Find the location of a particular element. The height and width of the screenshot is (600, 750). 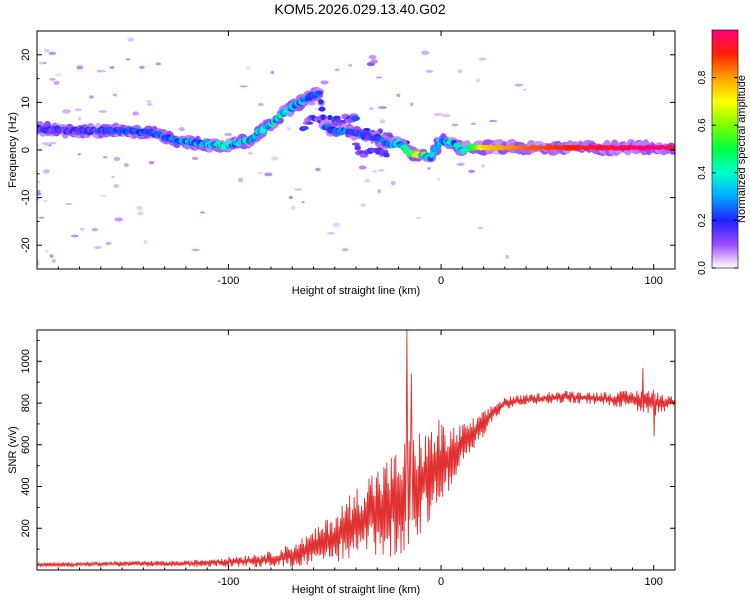

snr-ytick-label: 800 is located at coordinates (26, 403).